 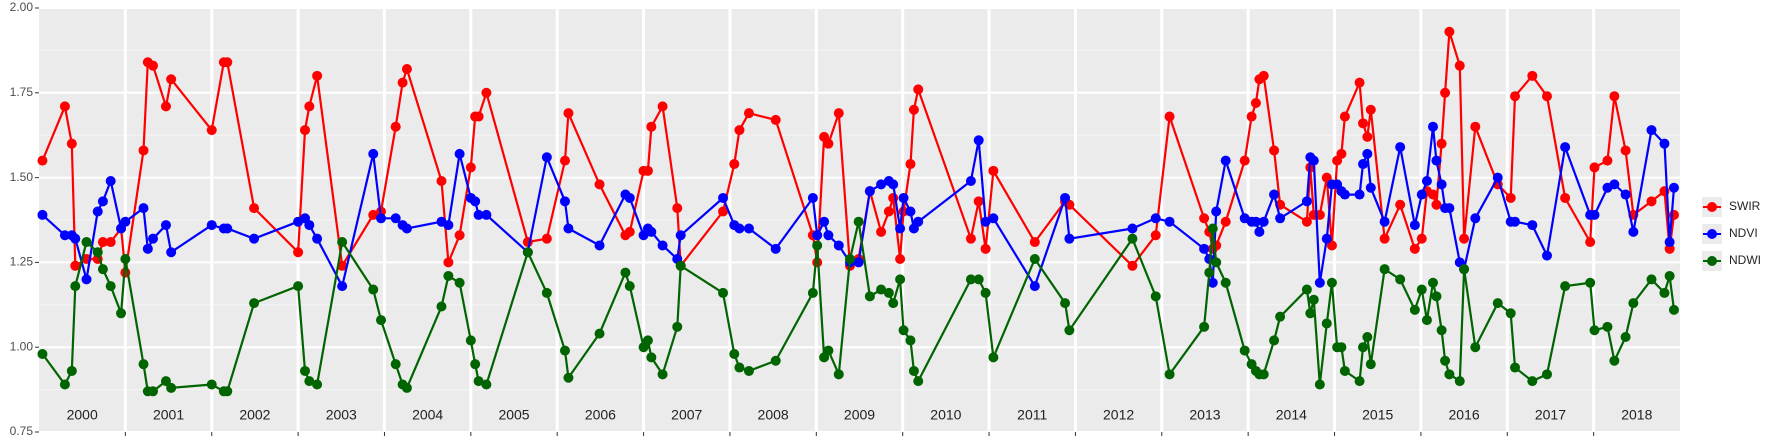 What do you see at coordinates (686, 415) in the screenshot?
I see `year-label: 2007` at bounding box center [686, 415].